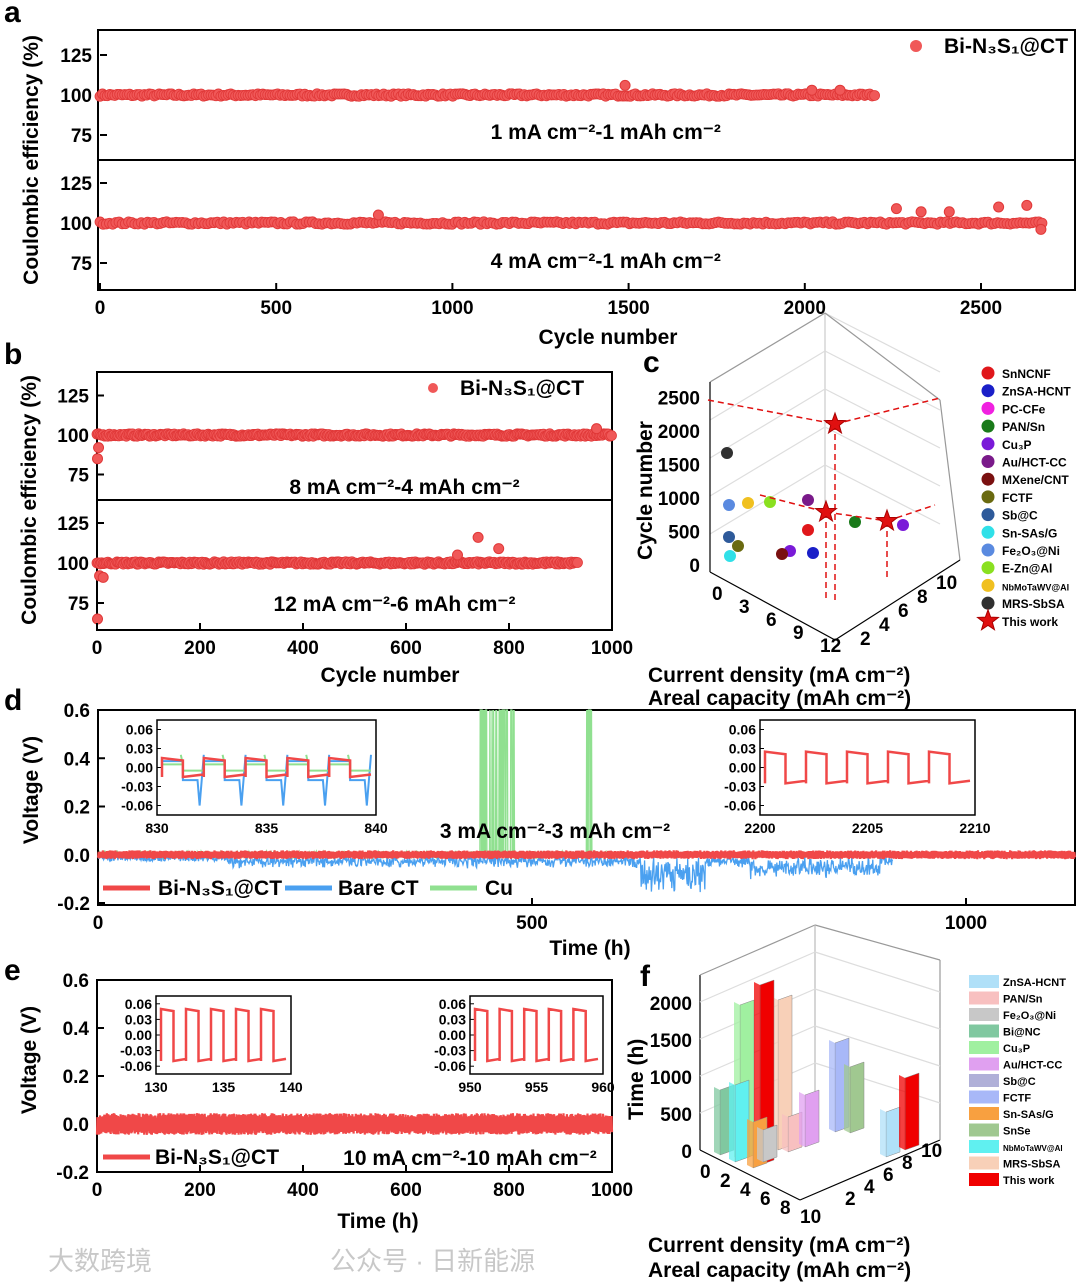 The width and height of the screenshot is (1080, 1283). I want to click on legend-label: Sb@C, so click(1020, 516).